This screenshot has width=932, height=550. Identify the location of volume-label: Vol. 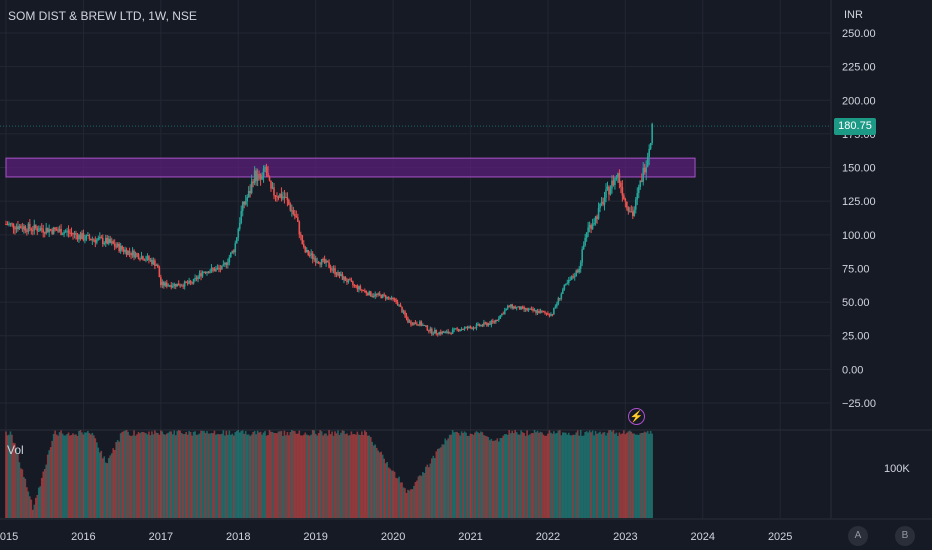
(15, 450).